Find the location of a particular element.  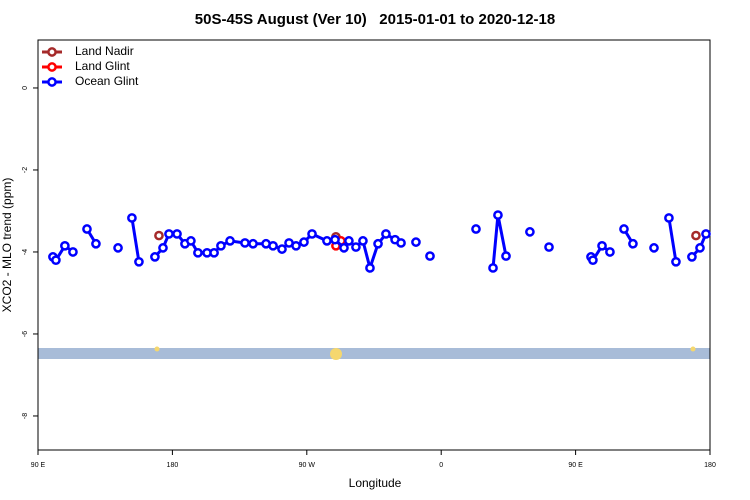

x-axis-label: Longitude is located at coordinates (375, 483).